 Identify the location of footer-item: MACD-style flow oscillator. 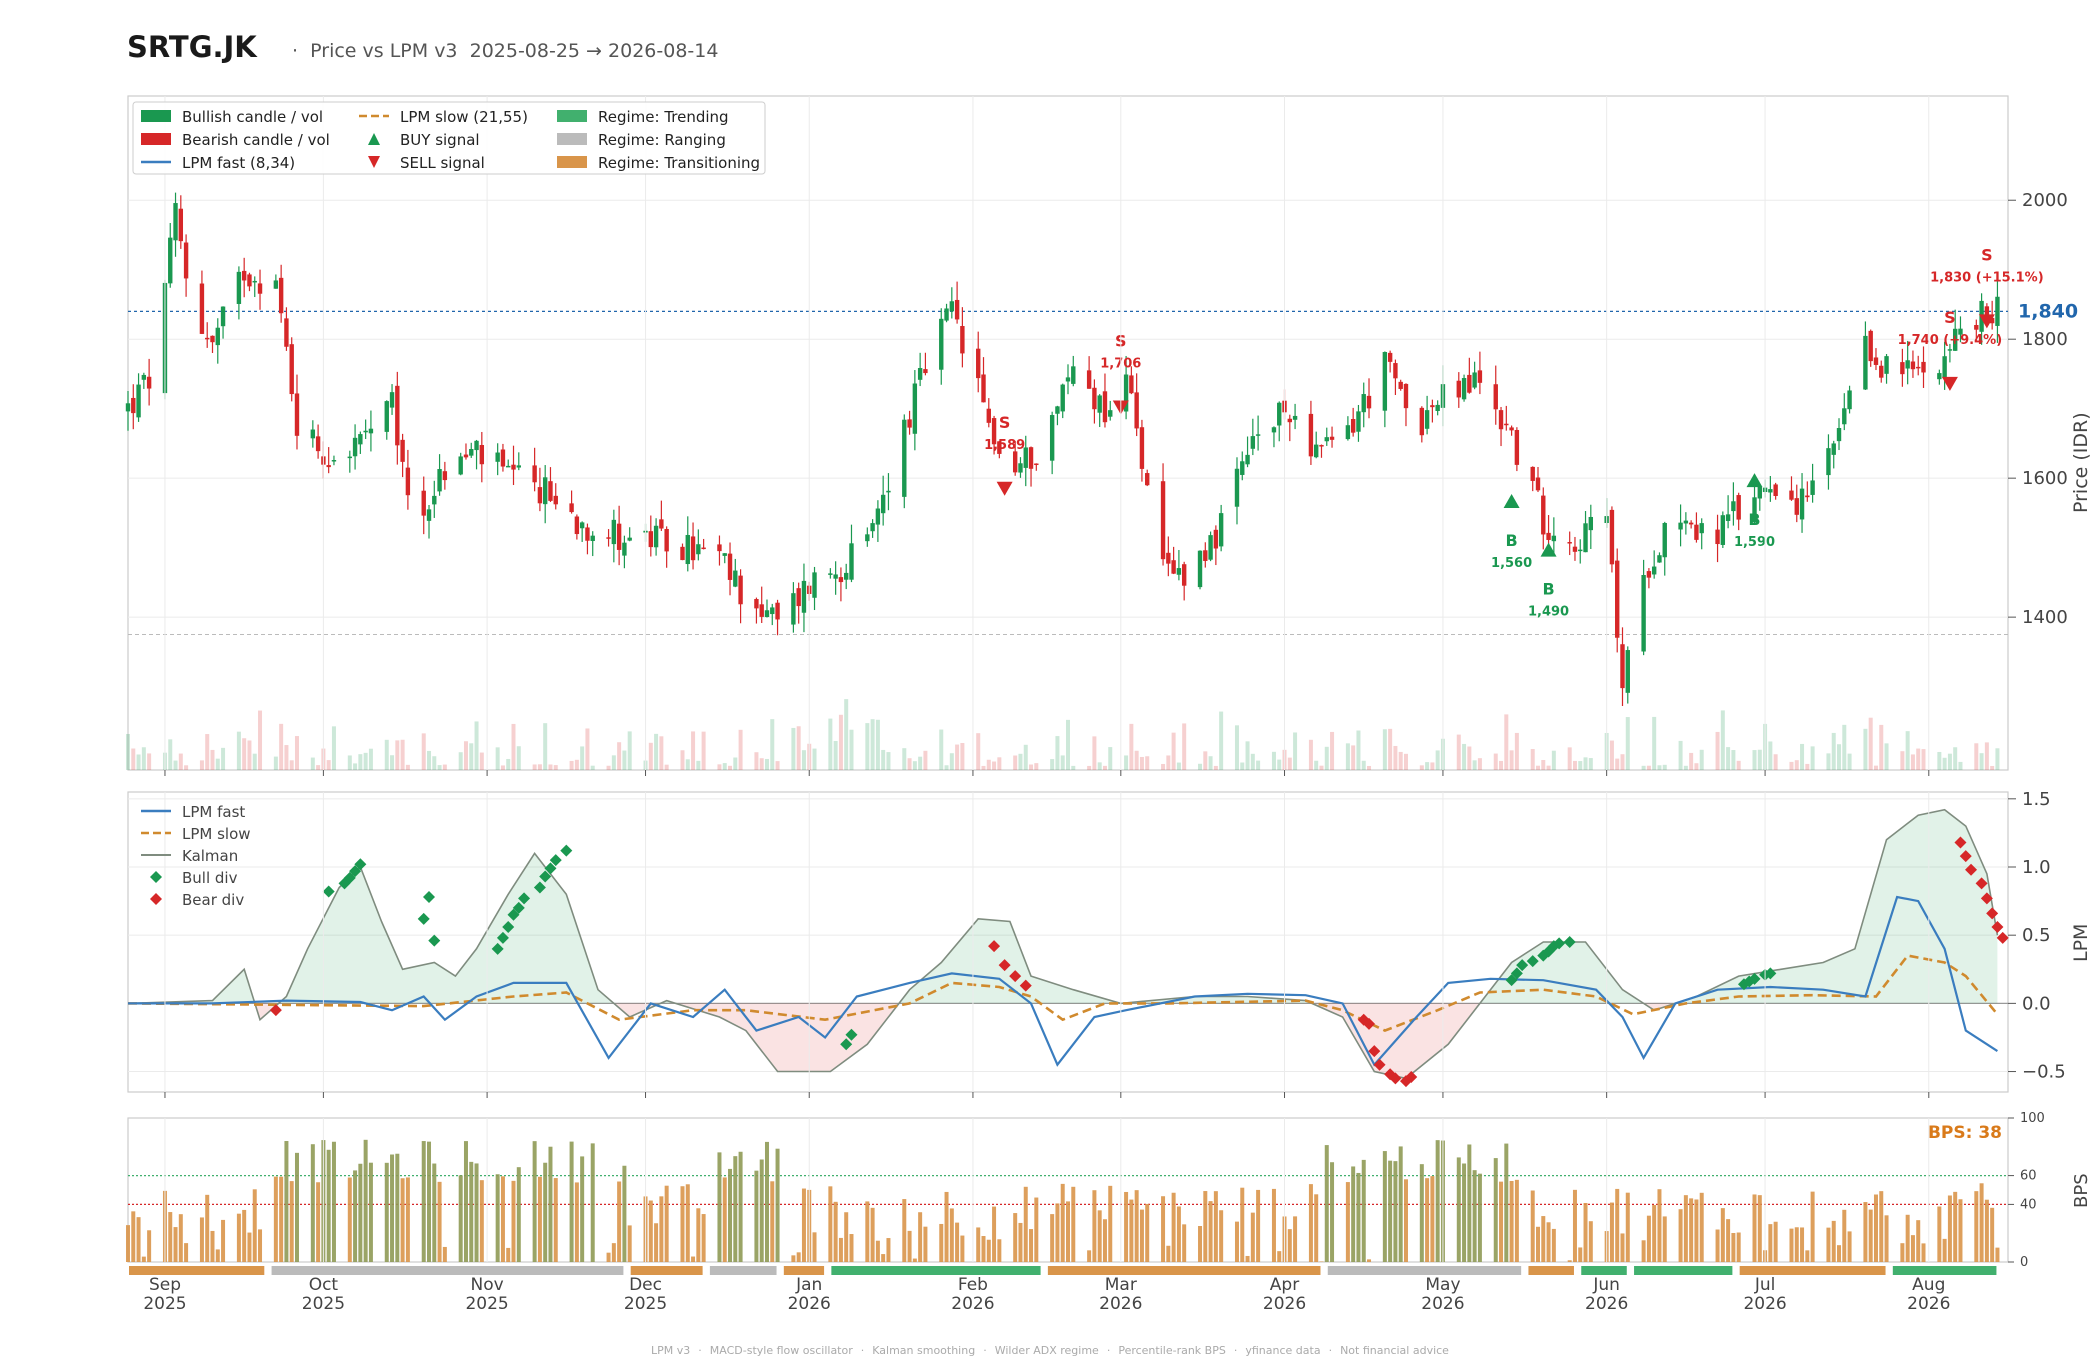
(781, 1350).